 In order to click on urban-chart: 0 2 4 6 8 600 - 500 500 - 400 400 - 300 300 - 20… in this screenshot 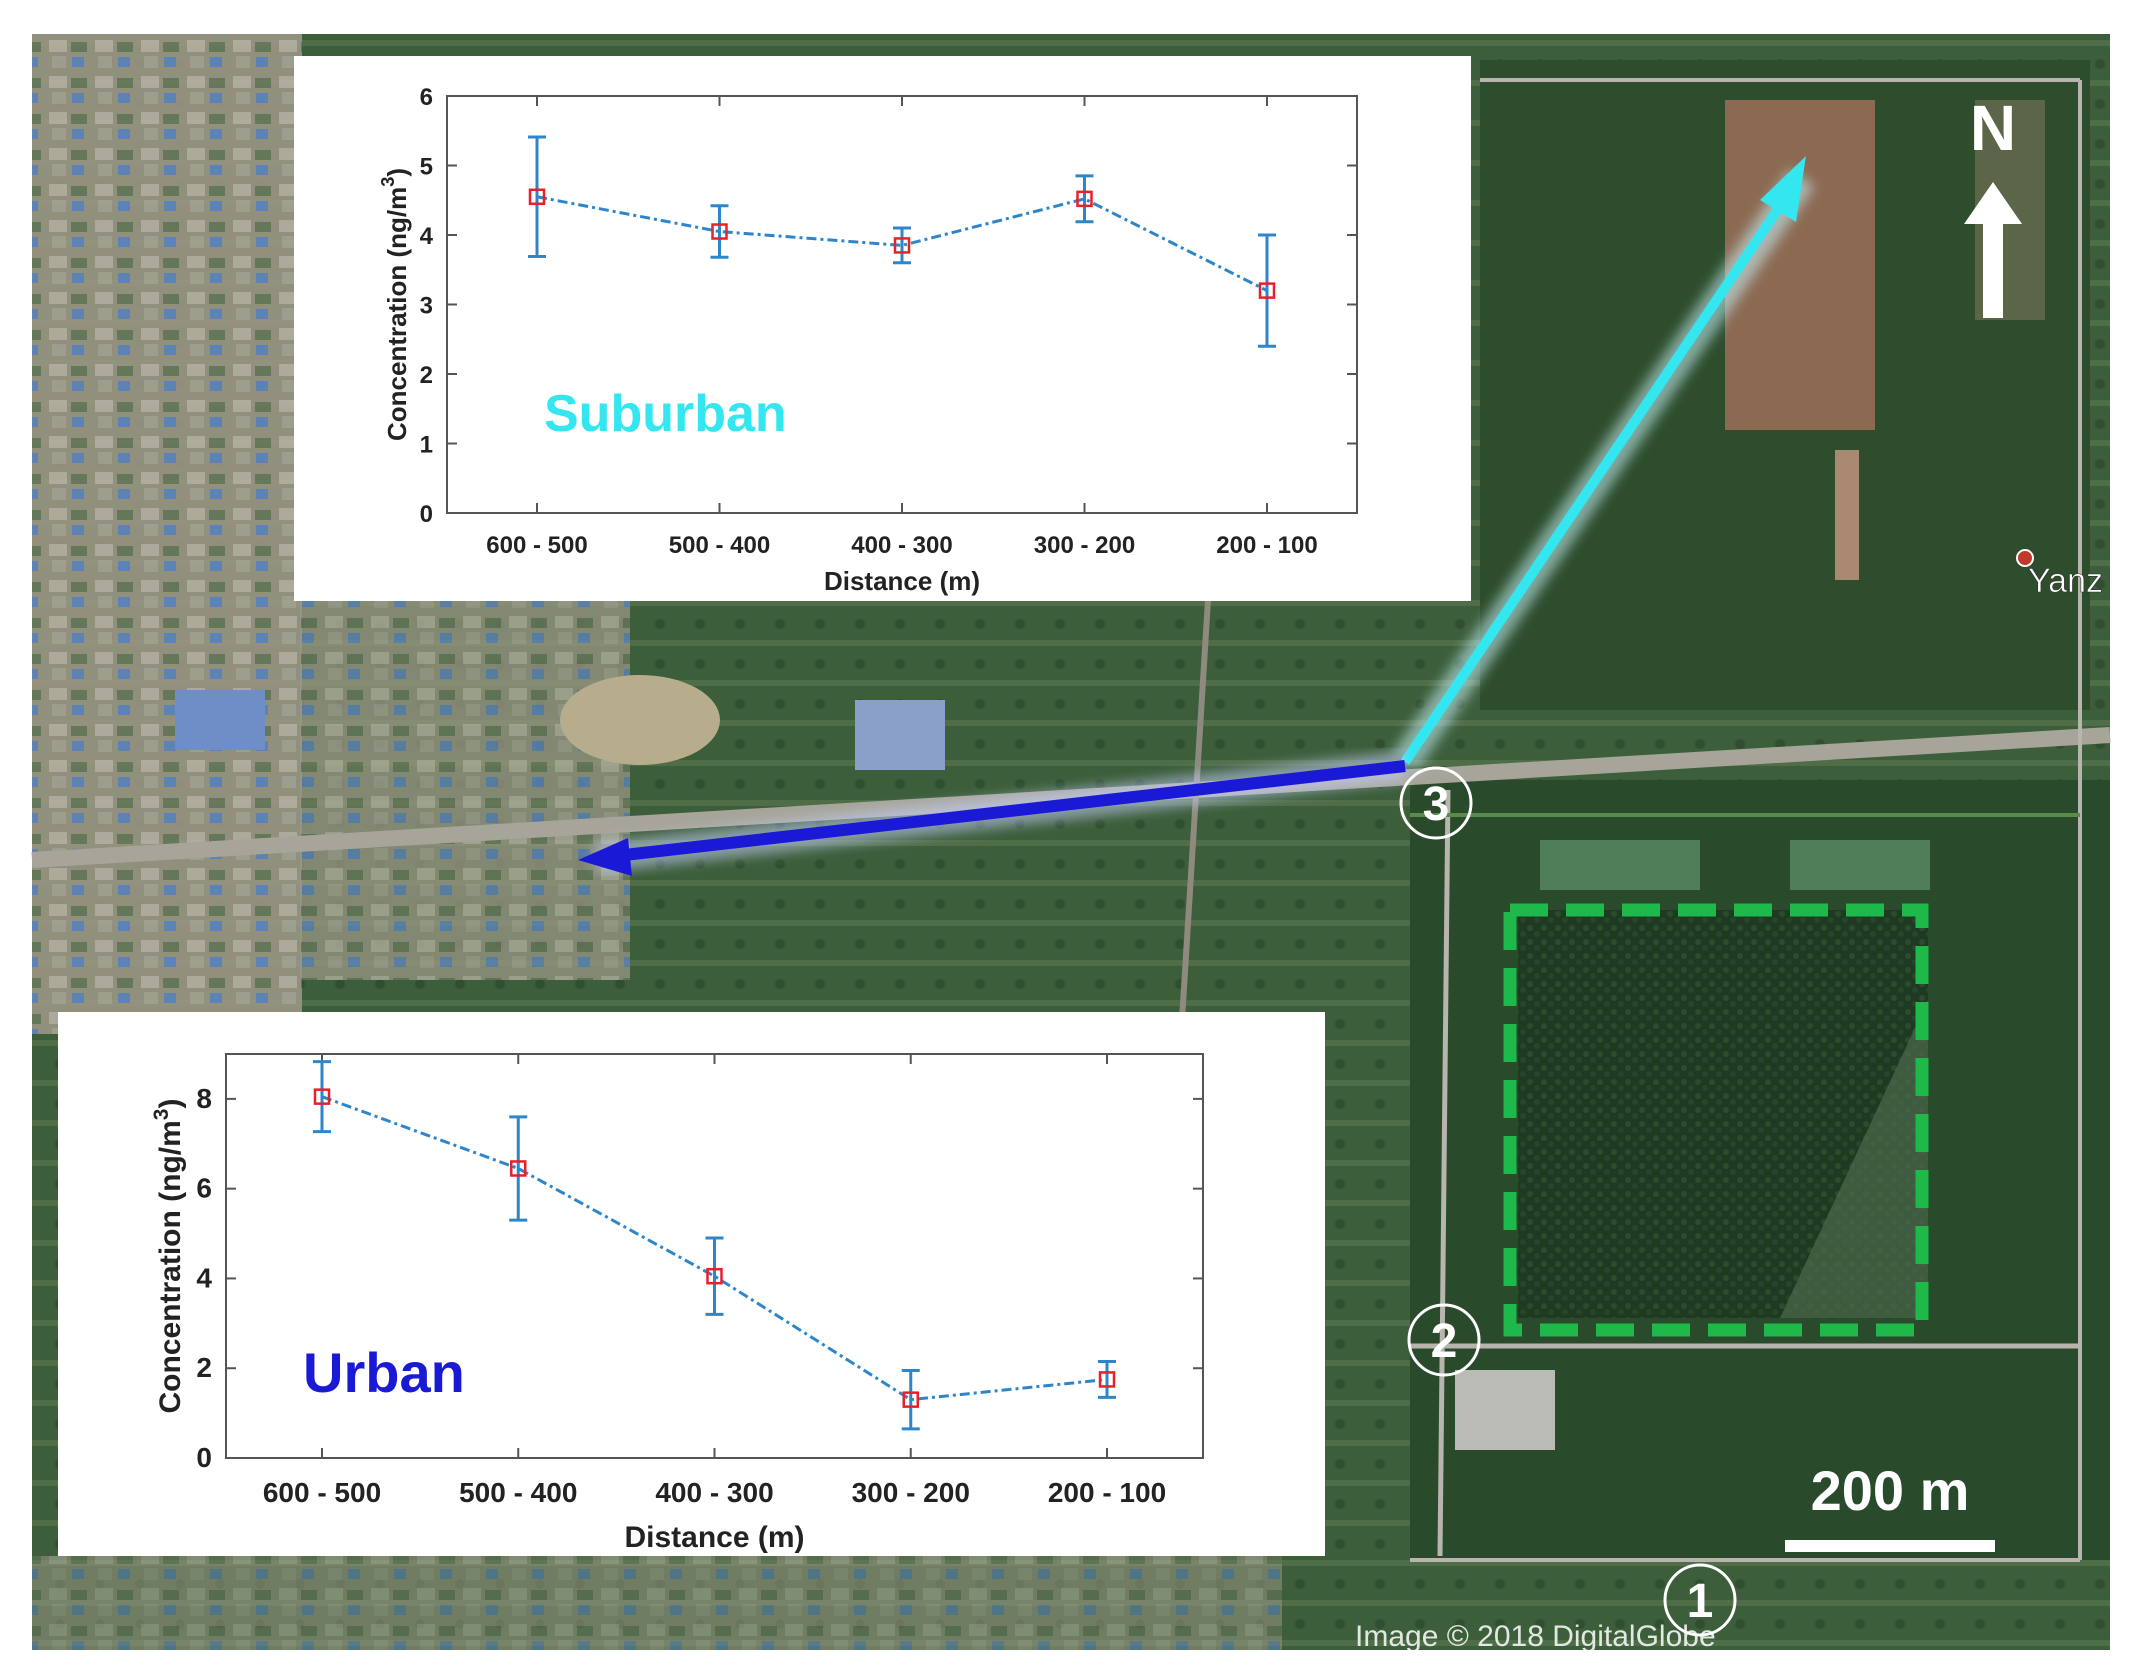, I will do `click(677, 1303)`.